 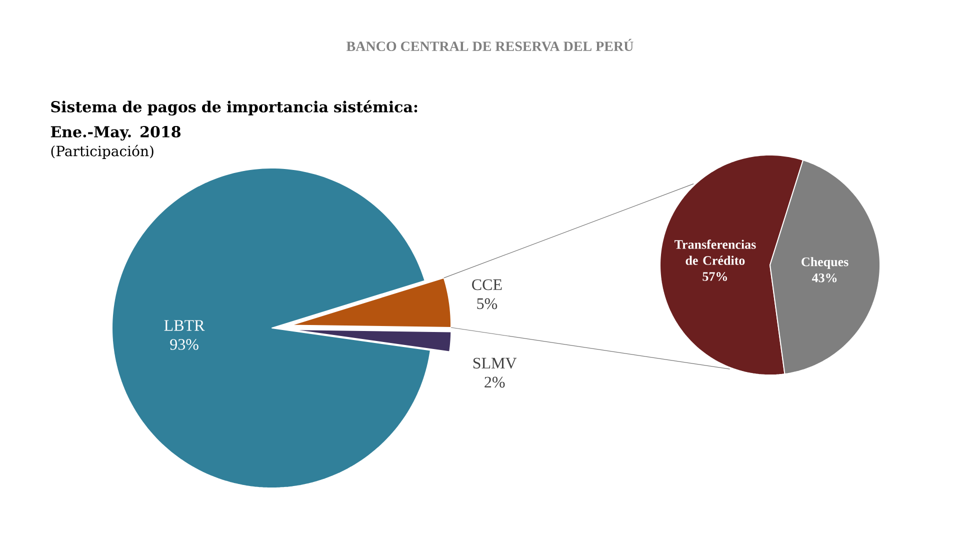 I want to click on data-label: 57%, so click(x=714, y=276).